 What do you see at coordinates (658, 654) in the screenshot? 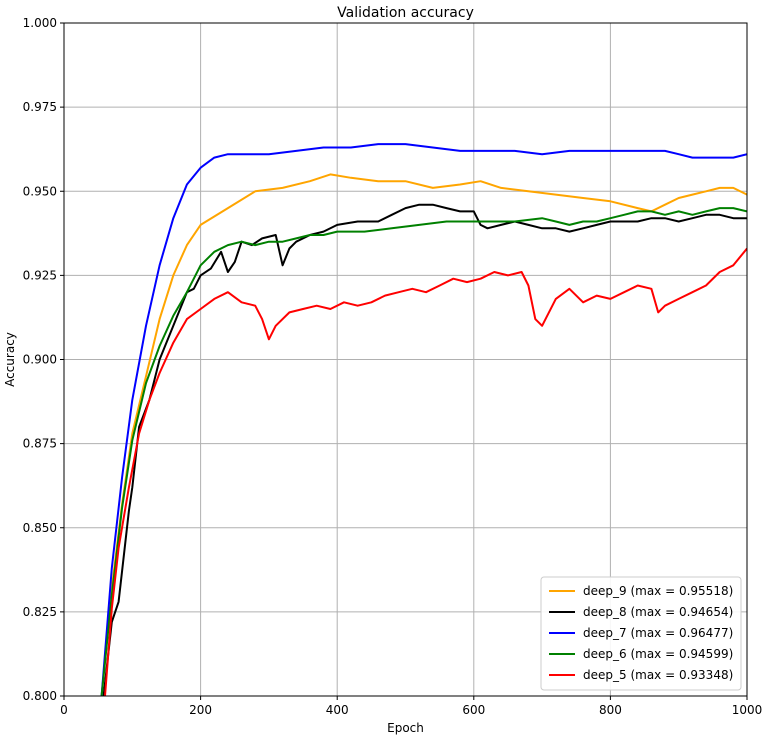
I see `legend-label: deep_6 (max = 0.94599)` at bounding box center [658, 654].